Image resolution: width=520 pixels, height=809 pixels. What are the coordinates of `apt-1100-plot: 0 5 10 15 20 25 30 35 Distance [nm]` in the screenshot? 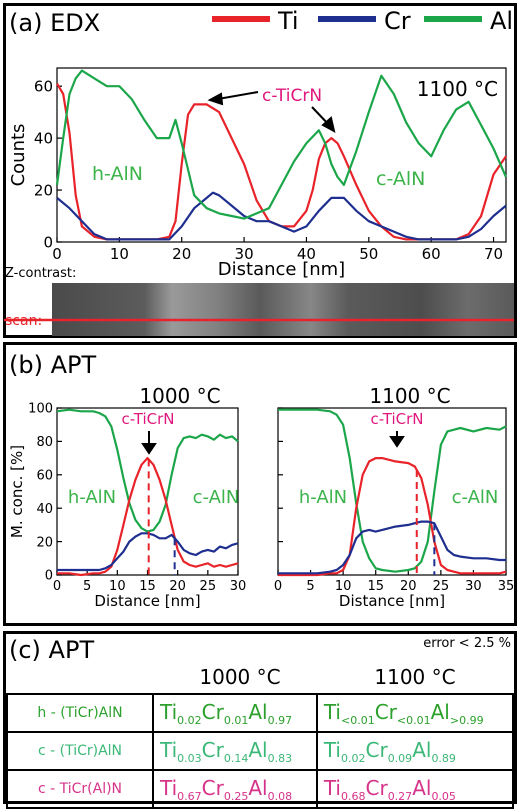 It's located at (394, 508).